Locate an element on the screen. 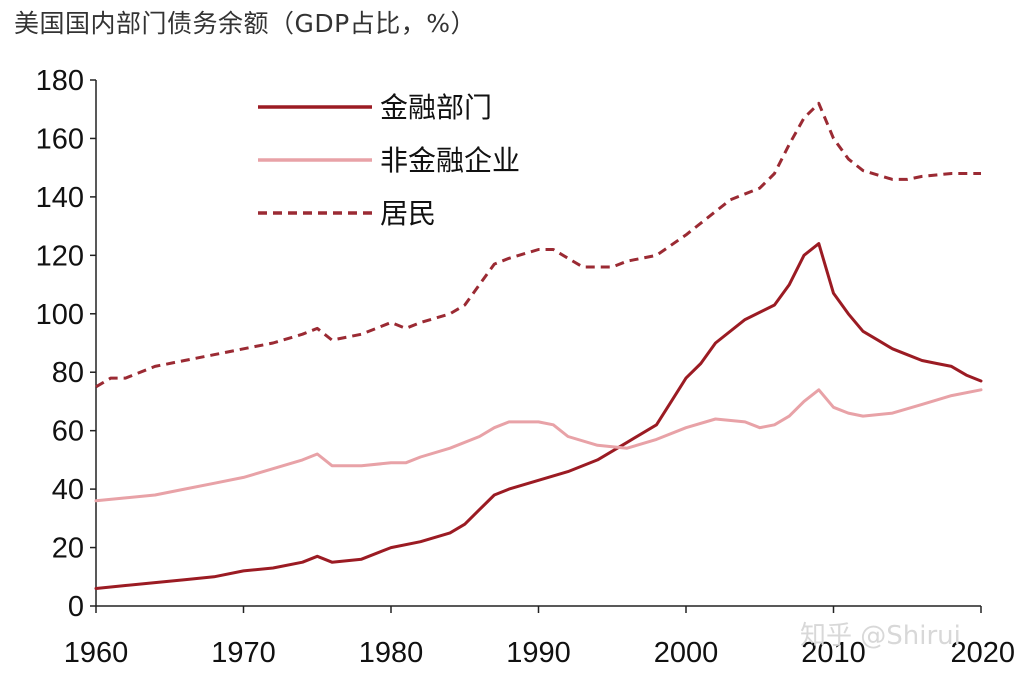 This screenshot has height=673, width=1017. x-tick-label: 1980 is located at coordinates (391, 653).